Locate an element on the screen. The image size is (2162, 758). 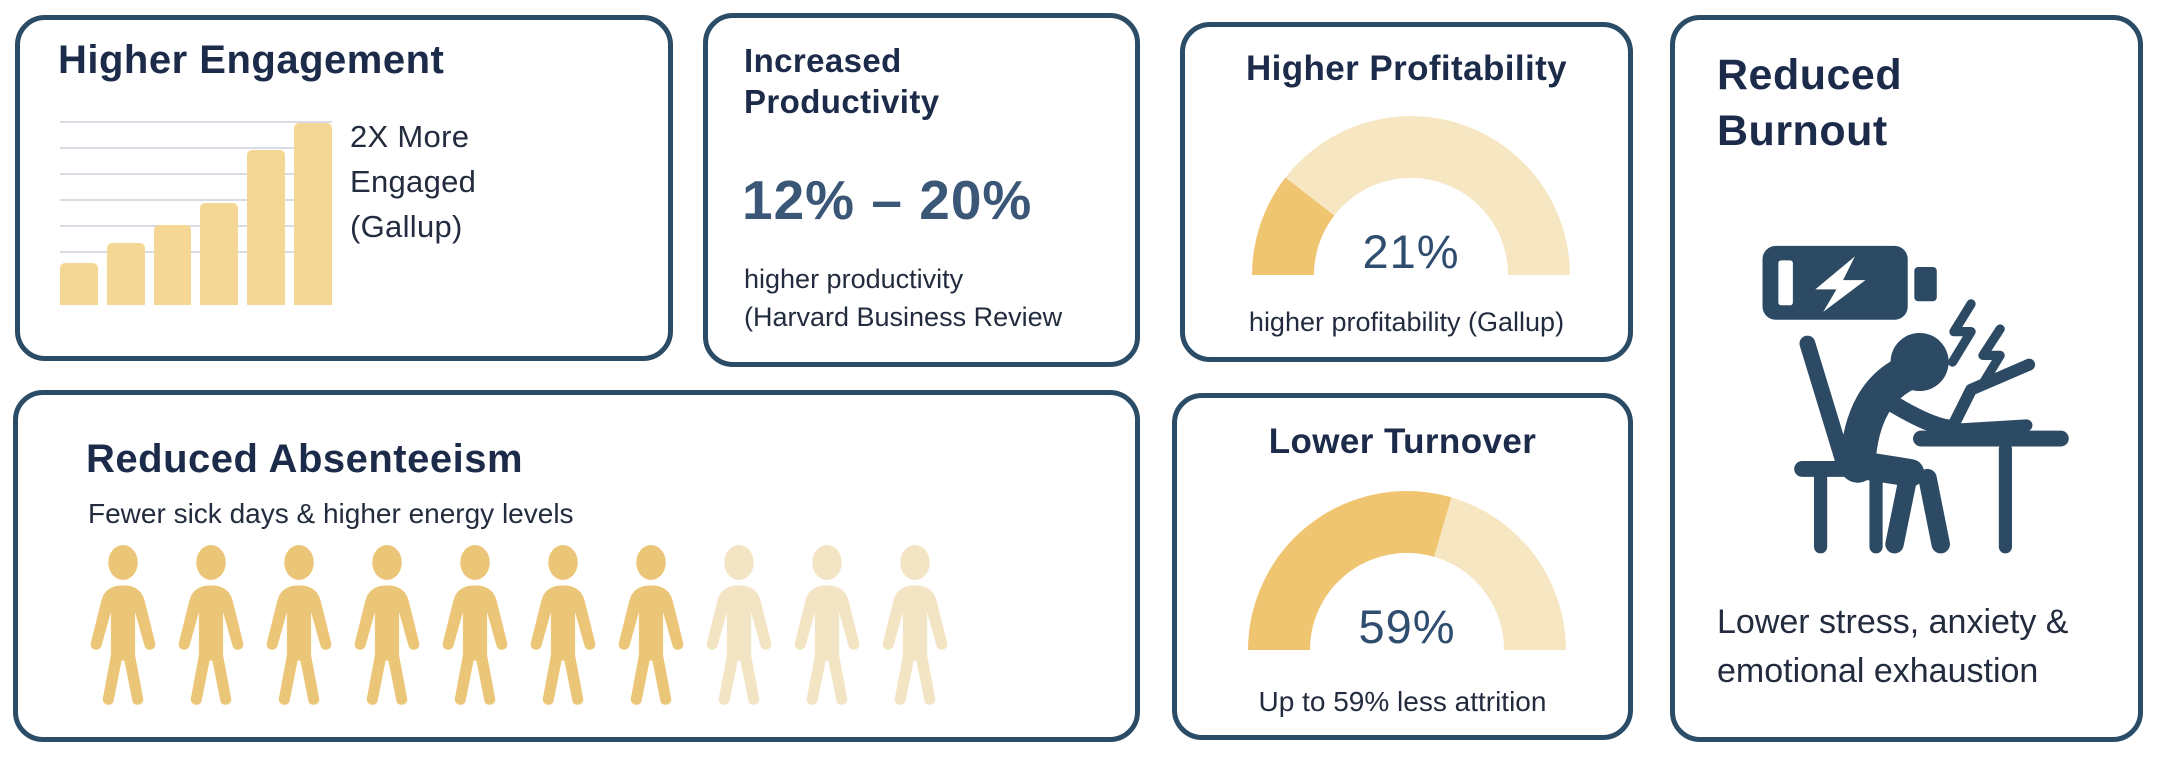
engagement-bar-chart is located at coordinates (196, 213).